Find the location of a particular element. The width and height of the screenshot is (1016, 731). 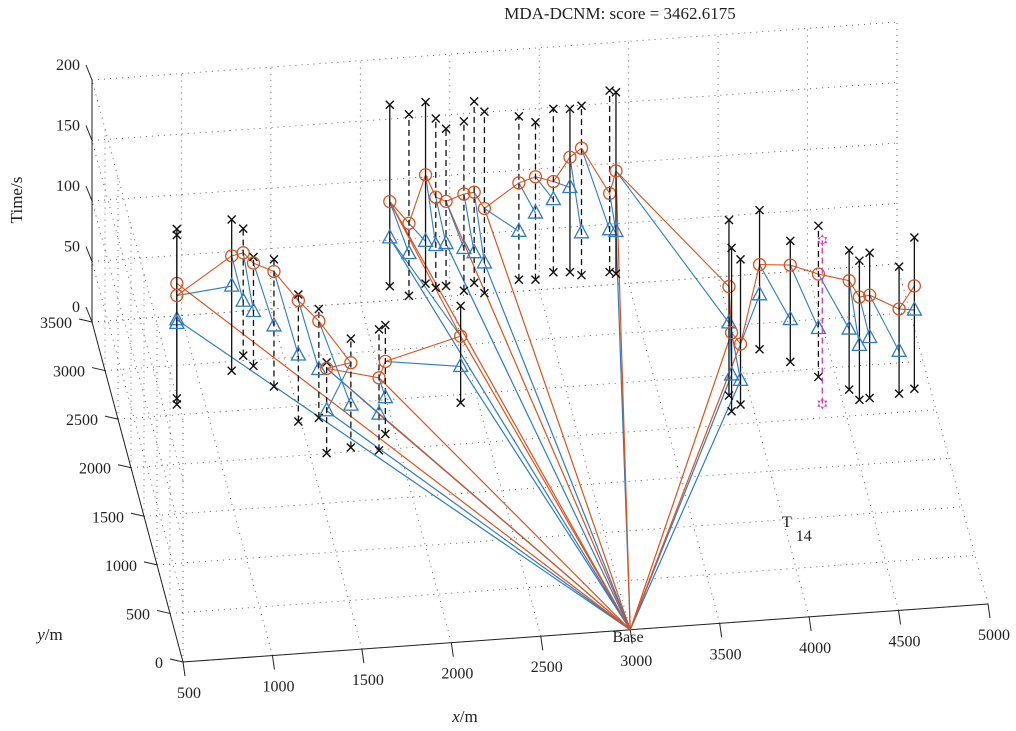

y-tick-label: 2000 is located at coordinates (95, 469).